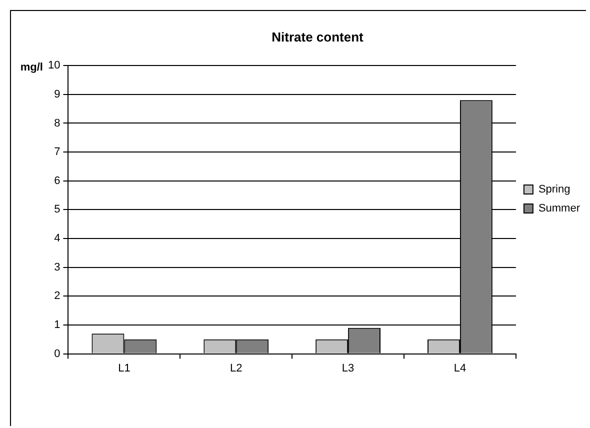  Describe the element at coordinates (460, 368) in the screenshot. I see `x-tick-label: L4` at that location.